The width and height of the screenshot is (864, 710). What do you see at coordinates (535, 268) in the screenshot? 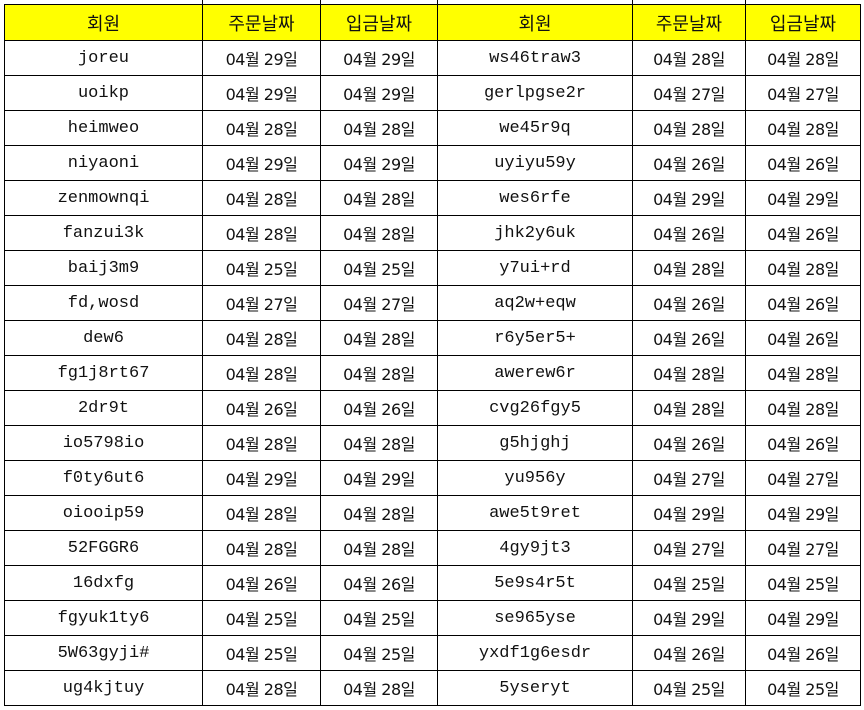
I see `member-cell: y7ui+rd` at bounding box center [535, 268].